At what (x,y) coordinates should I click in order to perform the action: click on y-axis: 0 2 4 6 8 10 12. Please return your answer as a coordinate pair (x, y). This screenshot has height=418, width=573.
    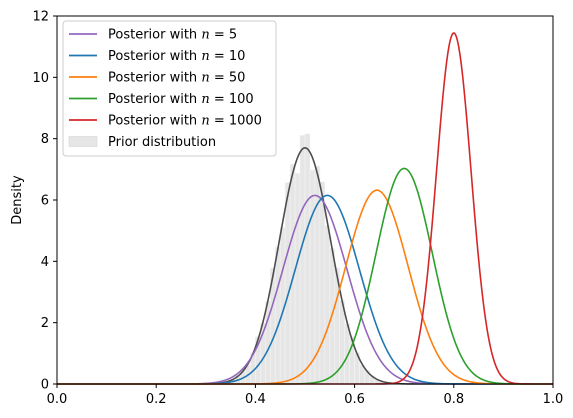
    Looking at the image, I should click on (44, 201).